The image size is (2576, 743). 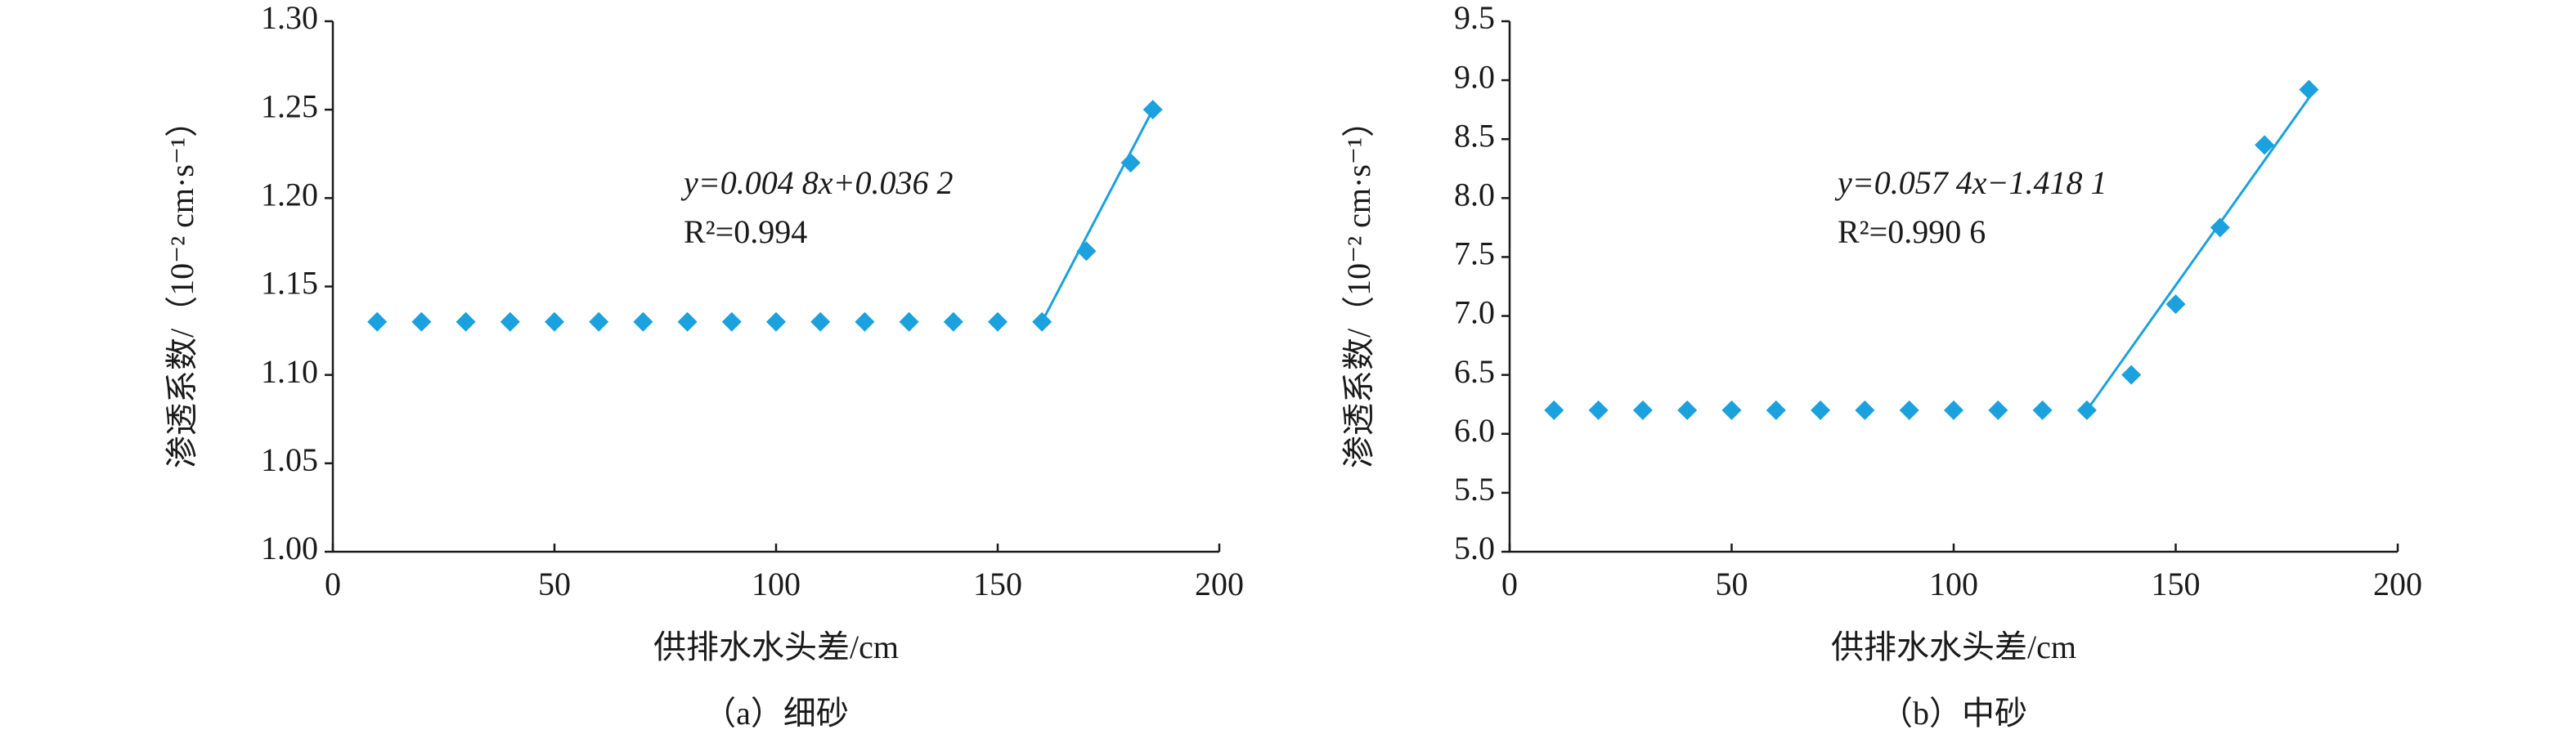 What do you see at coordinates (1474, 430) in the screenshot?
I see `y-tick-label: 6.0` at bounding box center [1474, 430].